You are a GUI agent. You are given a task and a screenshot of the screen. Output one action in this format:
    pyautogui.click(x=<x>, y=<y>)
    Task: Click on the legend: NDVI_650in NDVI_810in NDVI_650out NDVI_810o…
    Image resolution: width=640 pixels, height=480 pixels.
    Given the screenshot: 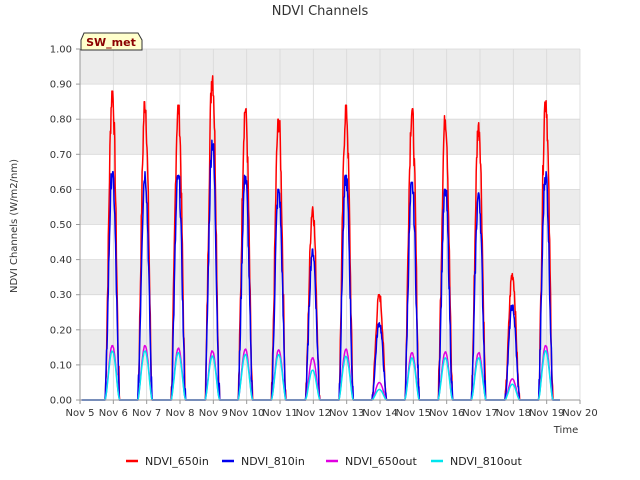 What is the action you would take?
    pyautogui.click(x=324, y=461)
    